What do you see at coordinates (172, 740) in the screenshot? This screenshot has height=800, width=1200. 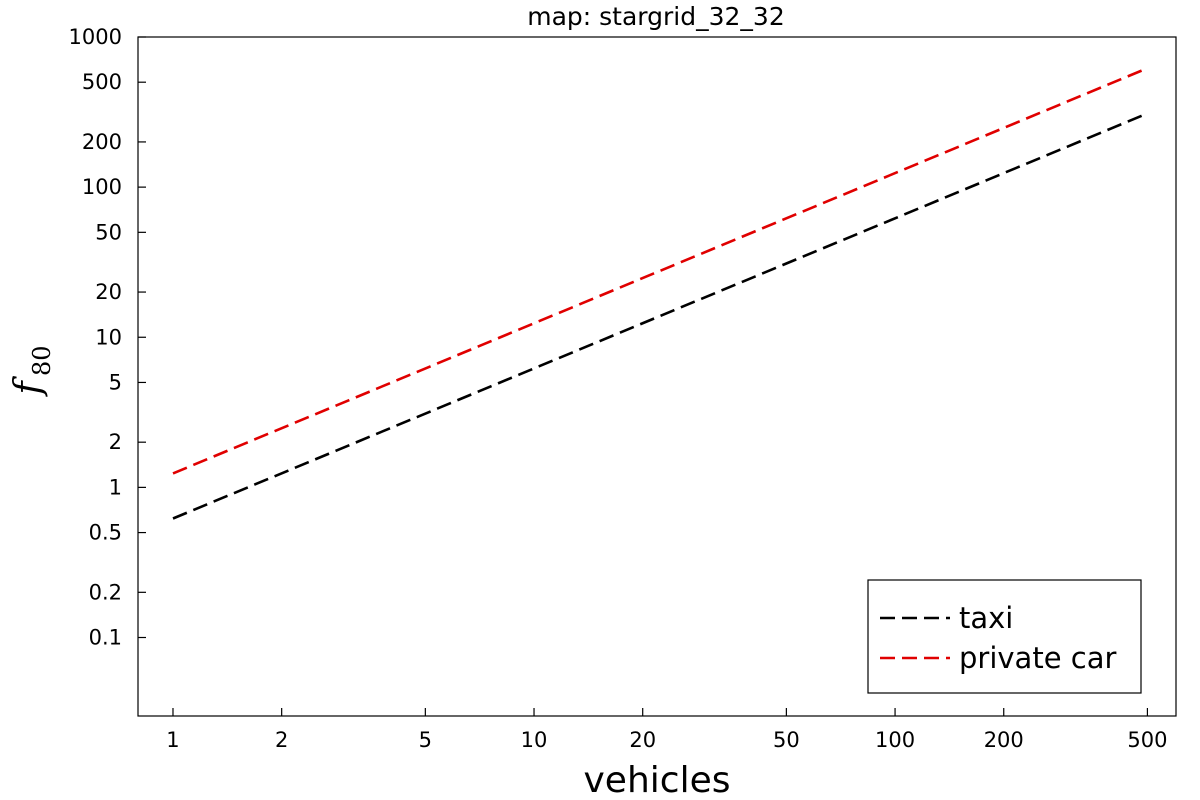 I see `x-tick-label: 1` at bounding box center [172, 740].